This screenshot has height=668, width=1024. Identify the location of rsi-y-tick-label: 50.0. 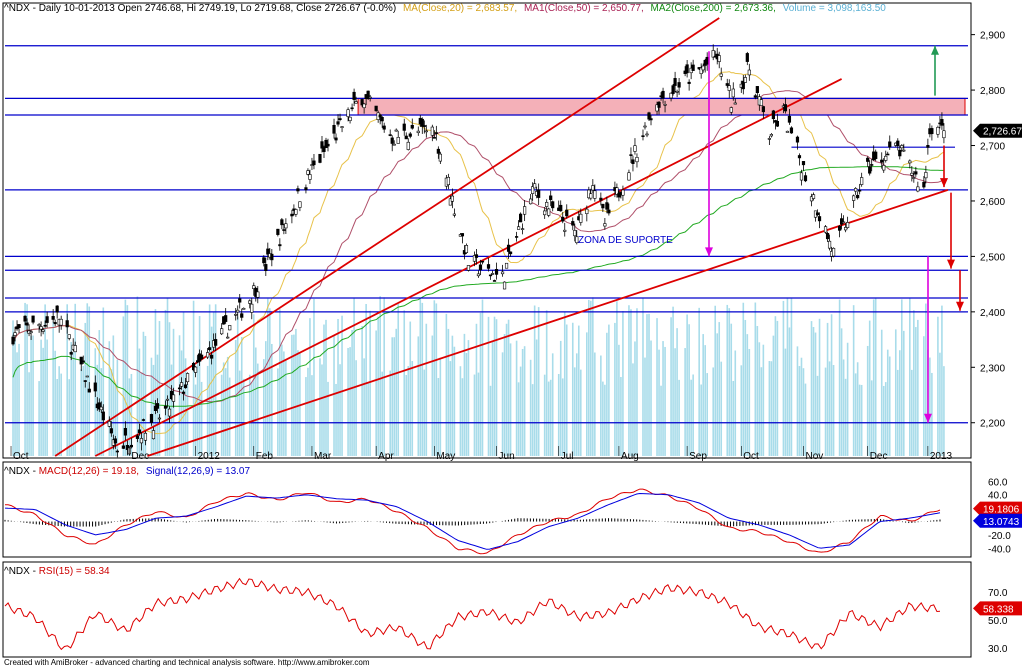
(998, 621).